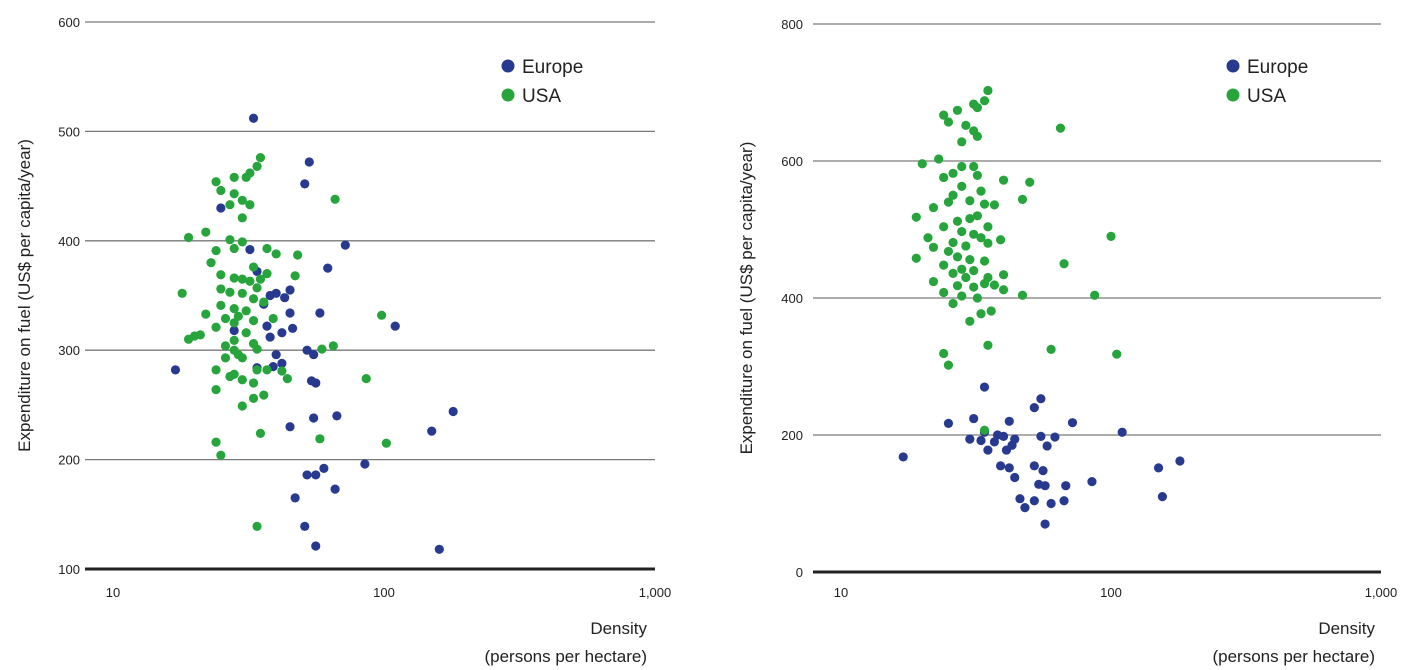 The width and height of the screenshot is (1425, 670). What do you see at coordinates (792, 24) in the screenshot?
I see `y-tick-label: 800` at bounding box center [792, 24].